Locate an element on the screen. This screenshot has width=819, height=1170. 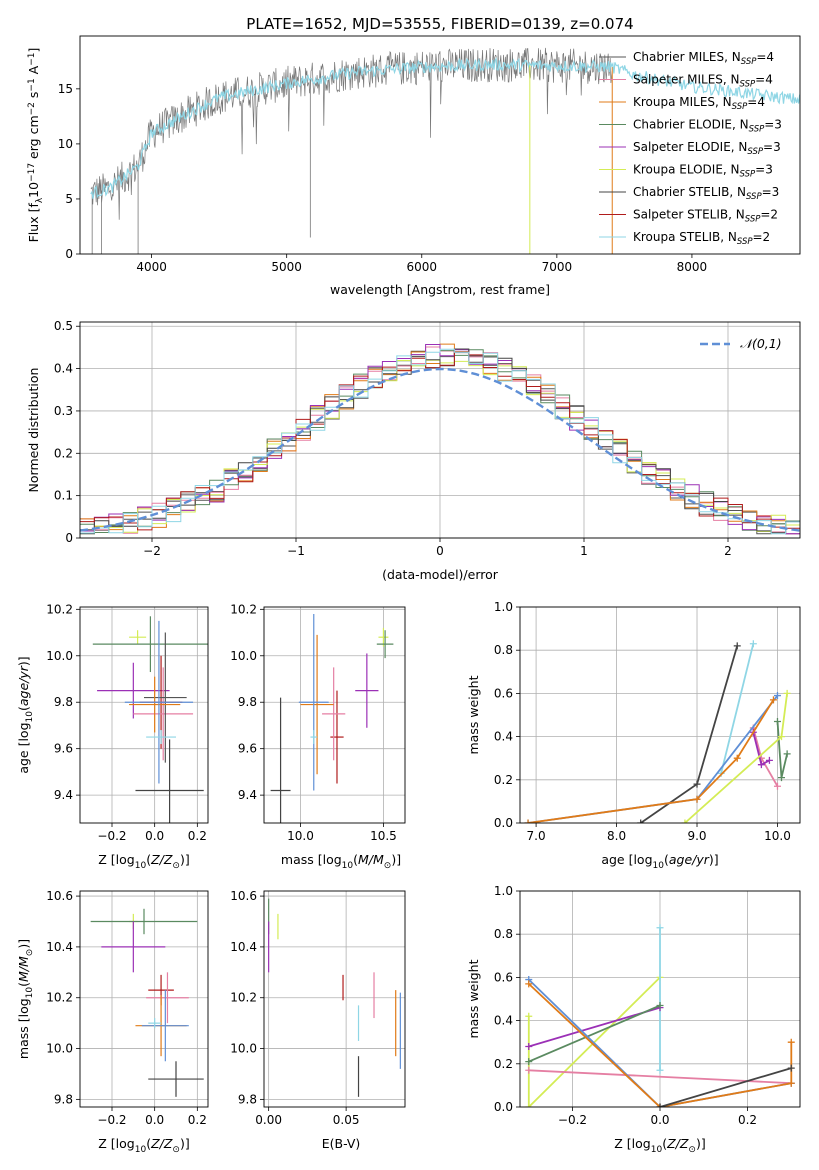
age-vs-Z-xtick-label: −0.2 is located at coordinates (111, 836).